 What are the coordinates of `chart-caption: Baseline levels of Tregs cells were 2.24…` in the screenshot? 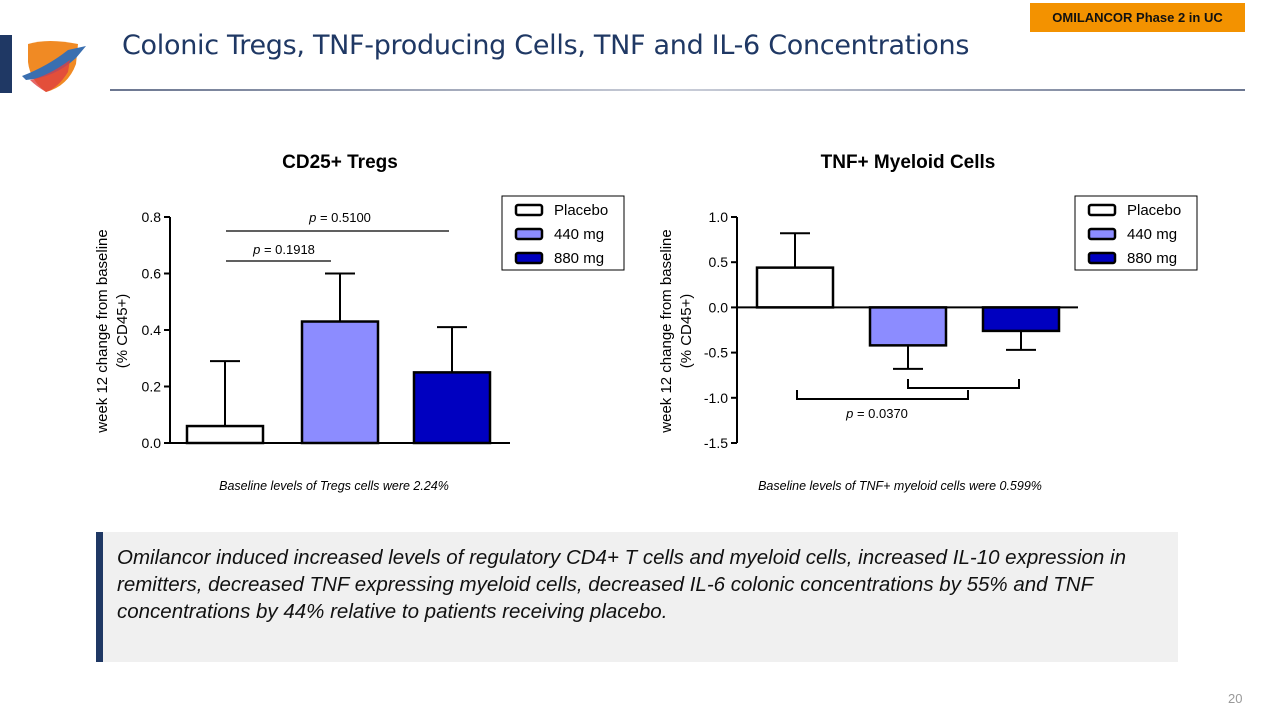 It's located at (334, 486).